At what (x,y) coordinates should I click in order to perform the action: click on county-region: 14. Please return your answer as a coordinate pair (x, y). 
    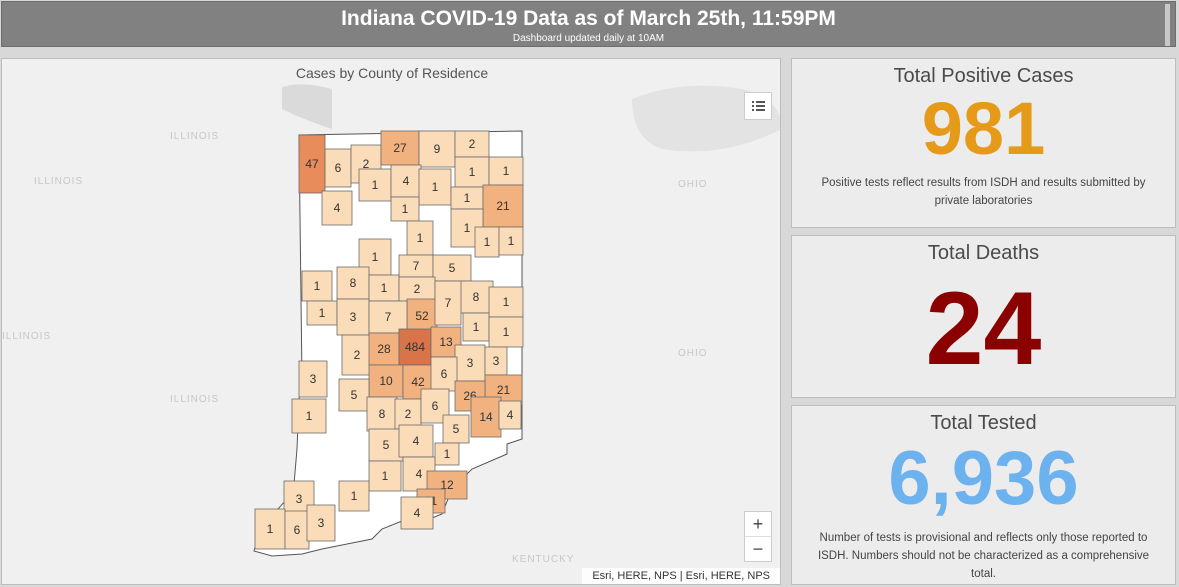
    Looking at the image, I should click on (486, 417).